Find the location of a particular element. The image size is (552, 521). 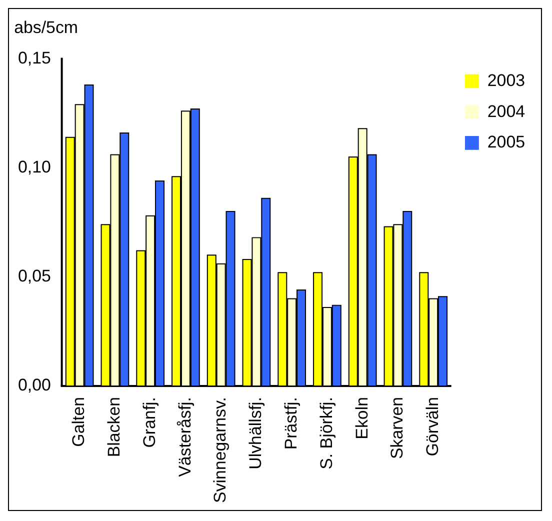

x-tick-label: Västeråsfj. is located at coordinates (184, 436).